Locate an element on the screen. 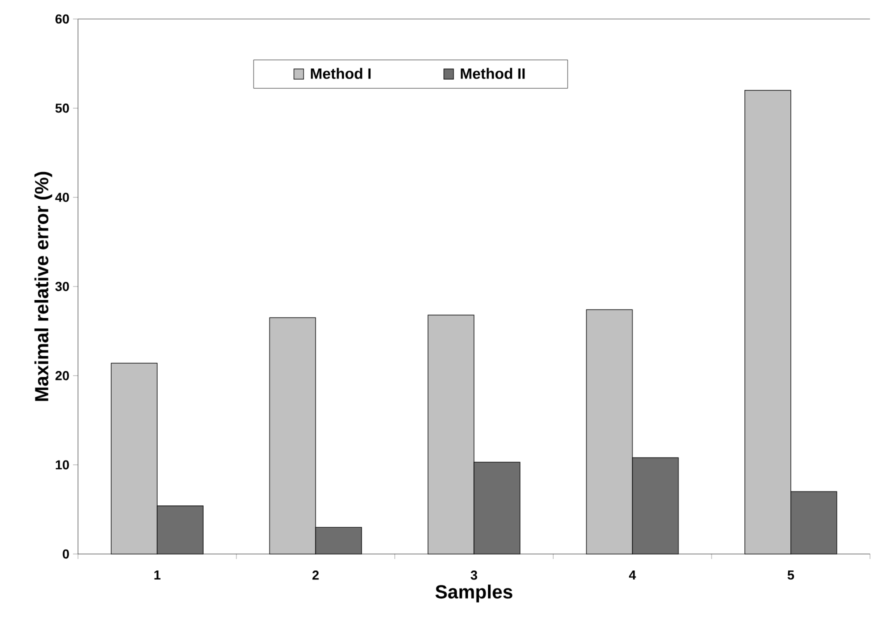 The image size is (872, 625). y-tick-label: 50 is located at coordinates (62, 108).